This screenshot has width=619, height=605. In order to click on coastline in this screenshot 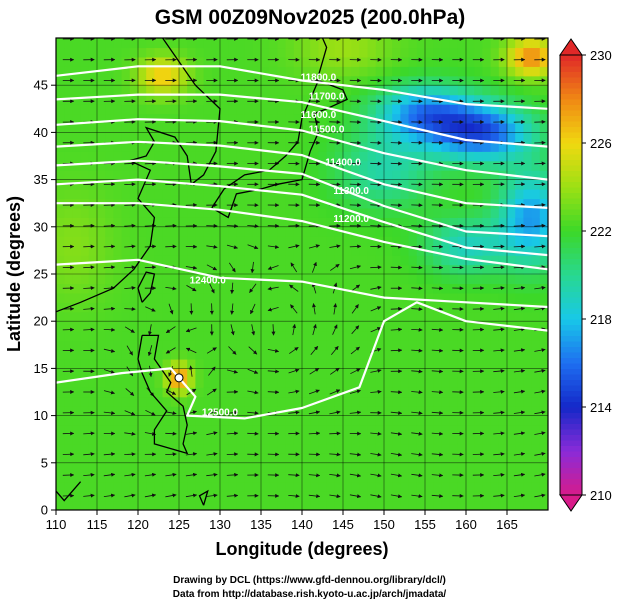, I will do `click(279, 149)`.